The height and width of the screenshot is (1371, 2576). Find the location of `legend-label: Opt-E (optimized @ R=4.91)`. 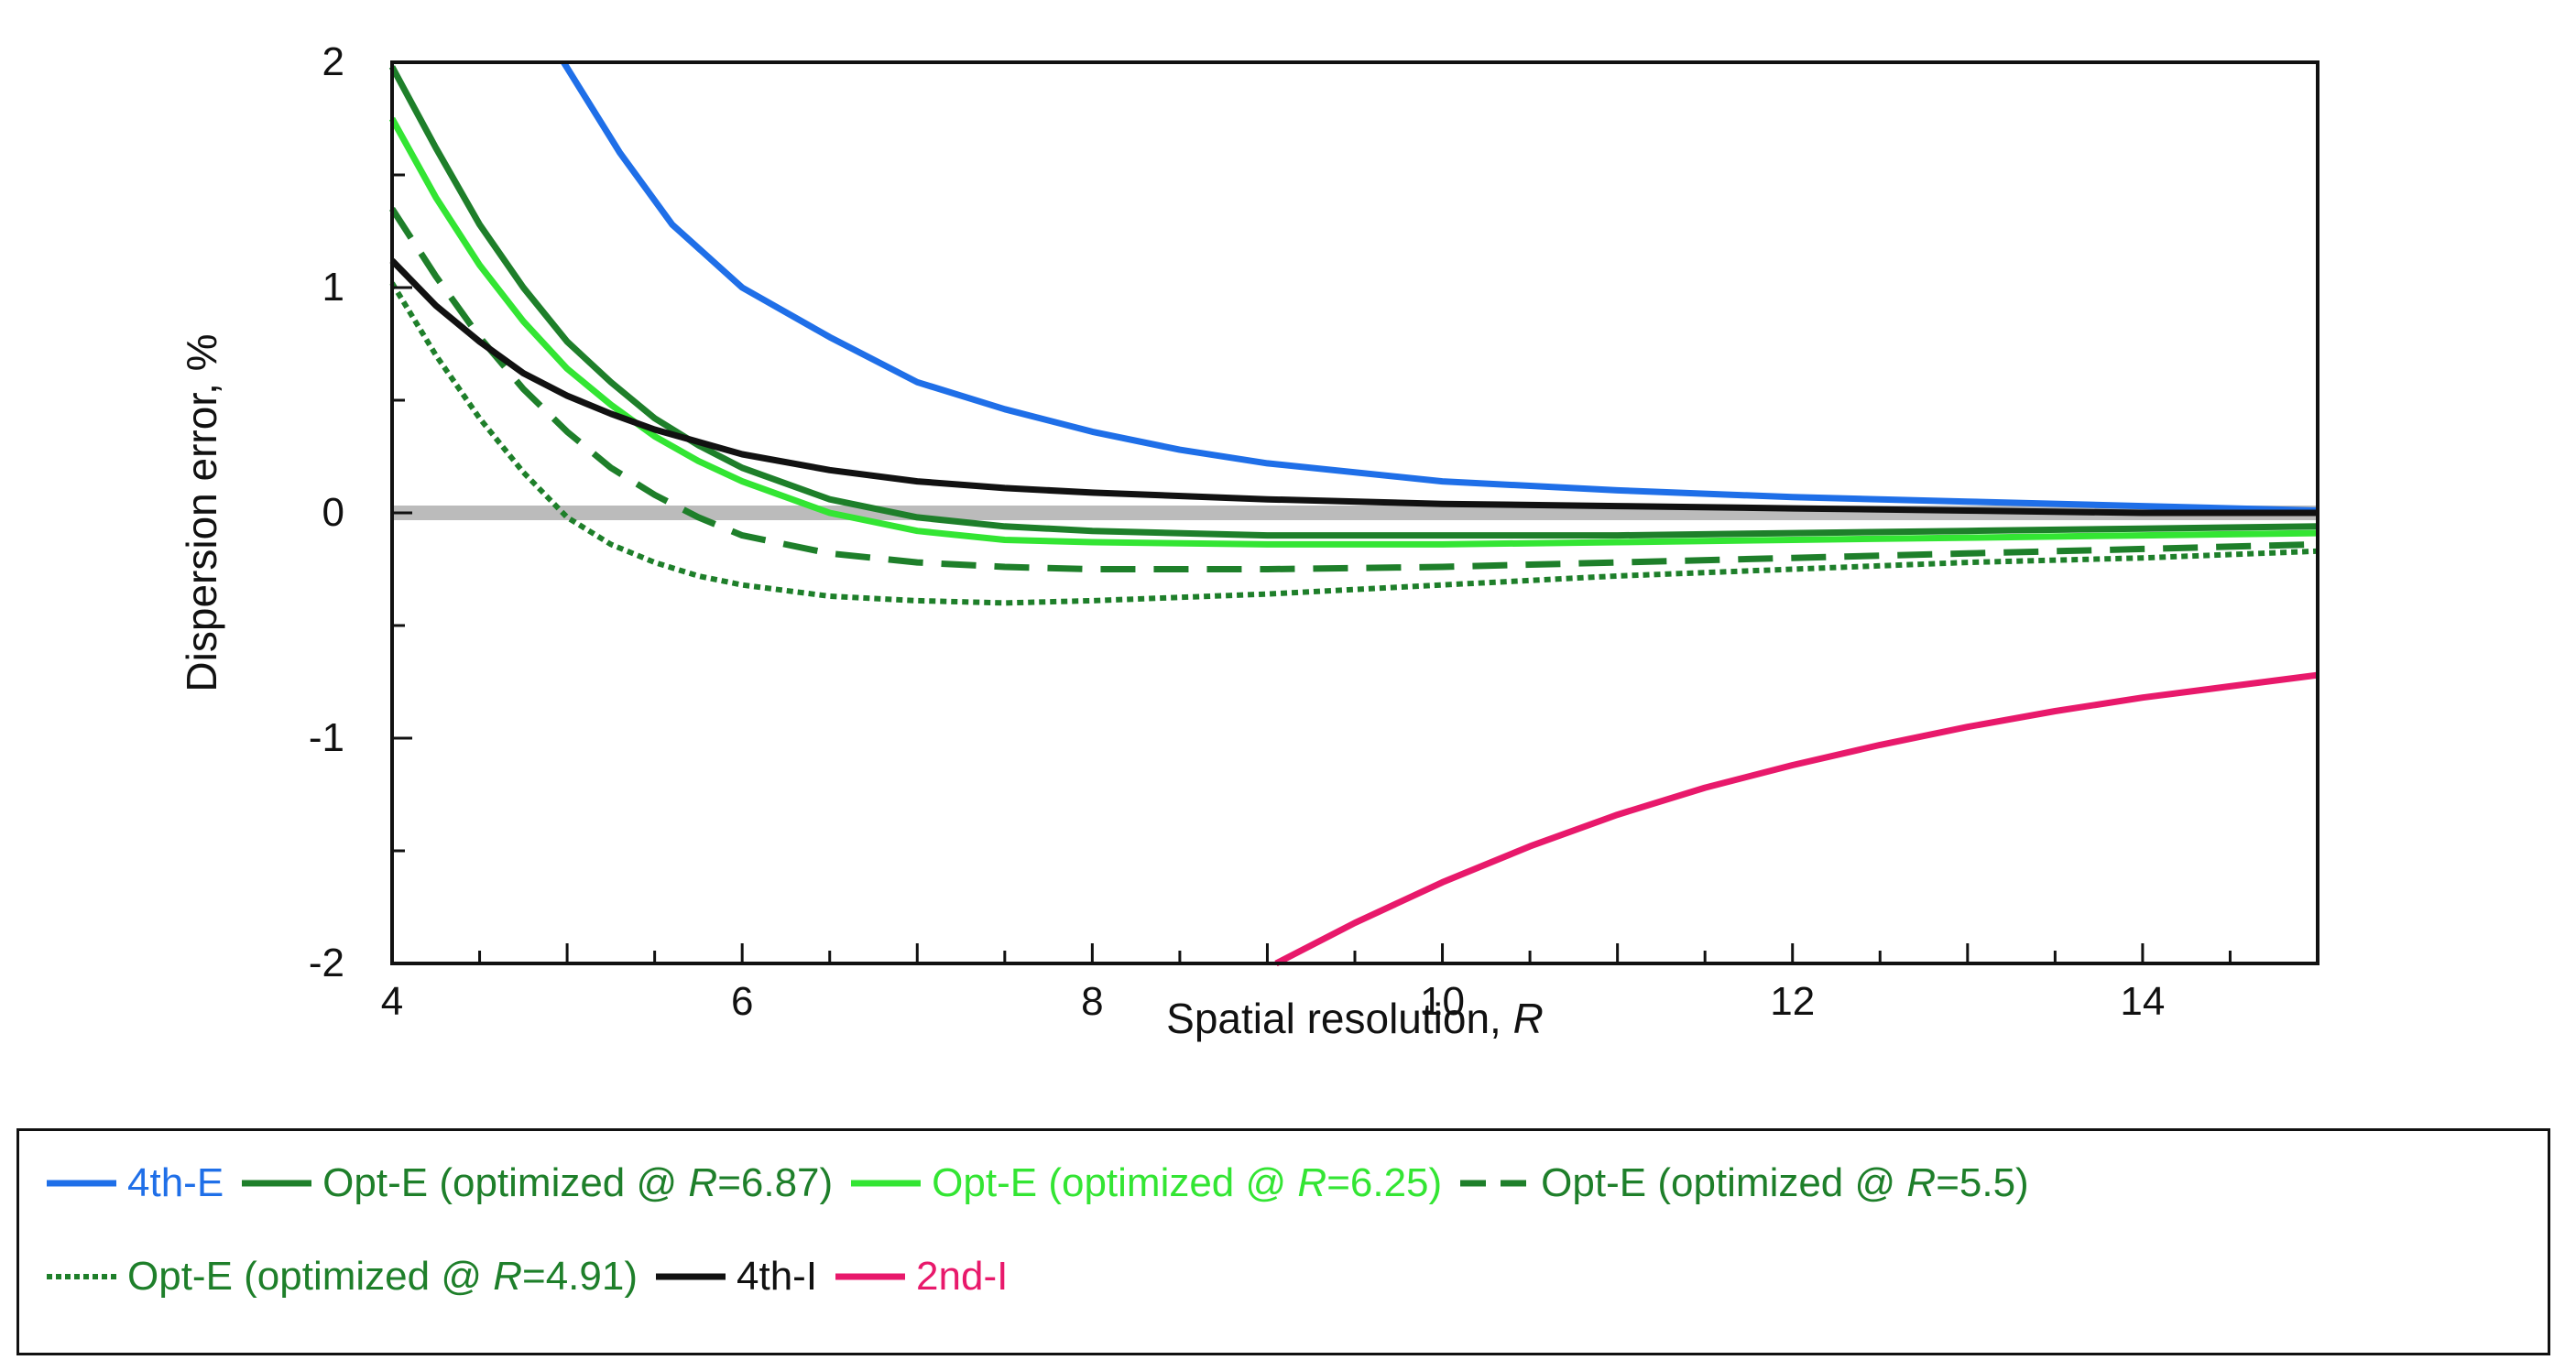

legend-label: Opt-E (optimized @ R=4.91) is located at coordinates (383, 1276).